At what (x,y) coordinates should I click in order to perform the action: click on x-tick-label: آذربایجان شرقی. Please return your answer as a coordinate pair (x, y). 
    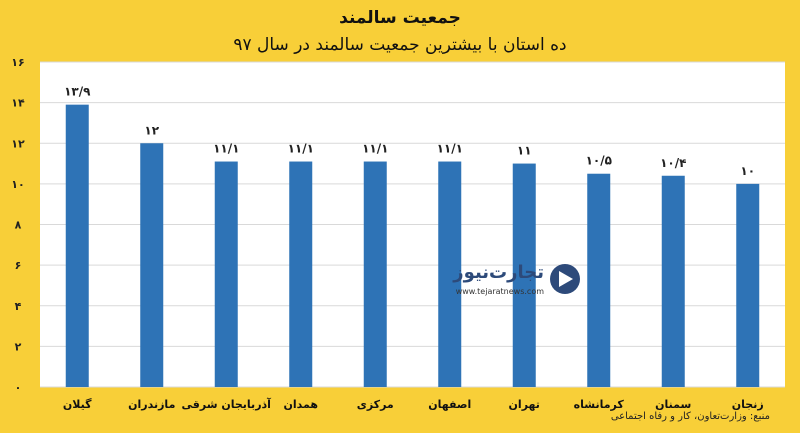
    Looking at the image, I should click on (227, 404).